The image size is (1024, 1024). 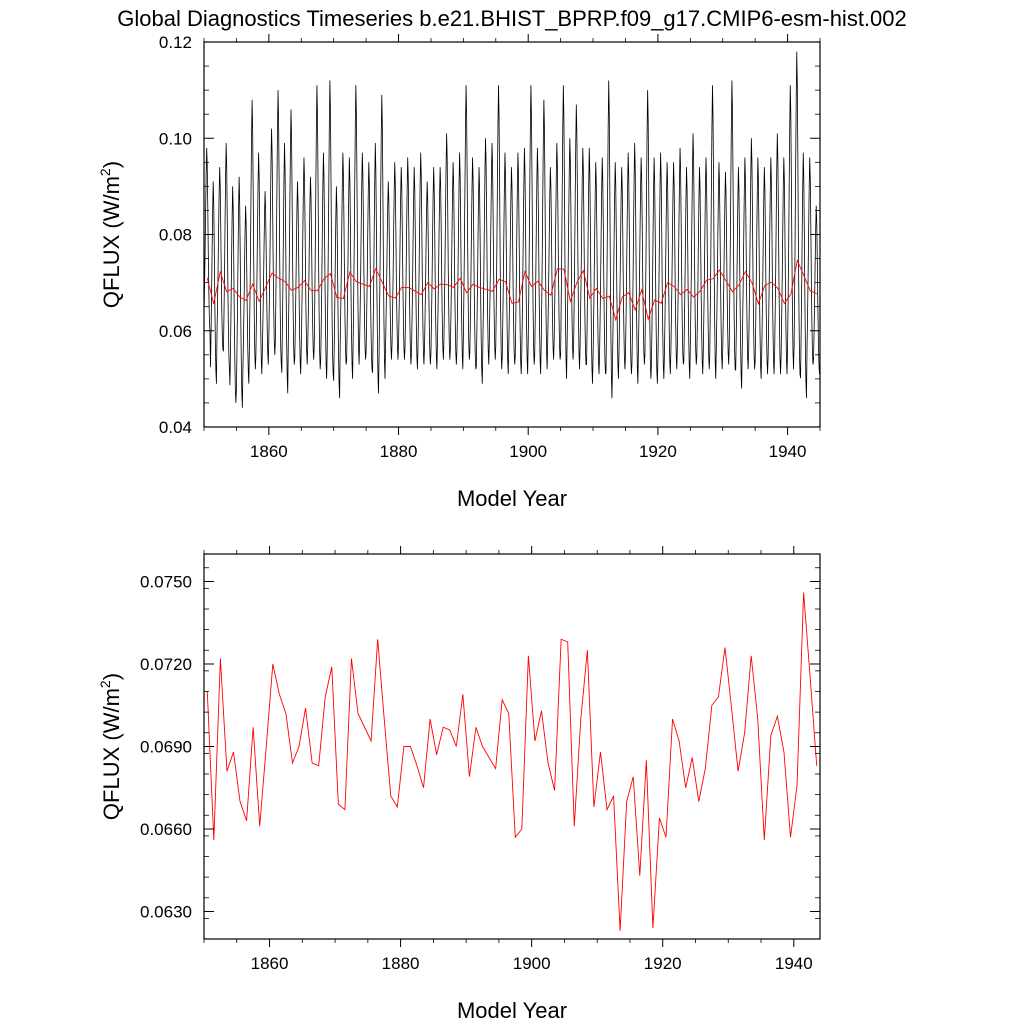 What do you see at coordinates (269, 451) in the screenshot?
I see `top-x-tick-label: 1860` at bounding box center [269, 451].